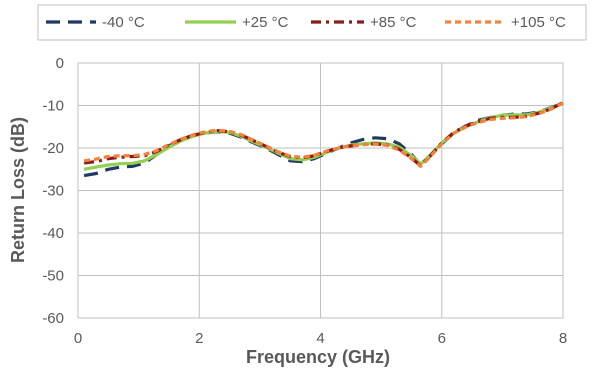 The height and width of the screenshot is (373, 592). Describe the element at coordinates (60, 63) in the screenshot. I see `y-tick-label: 0` at that location.